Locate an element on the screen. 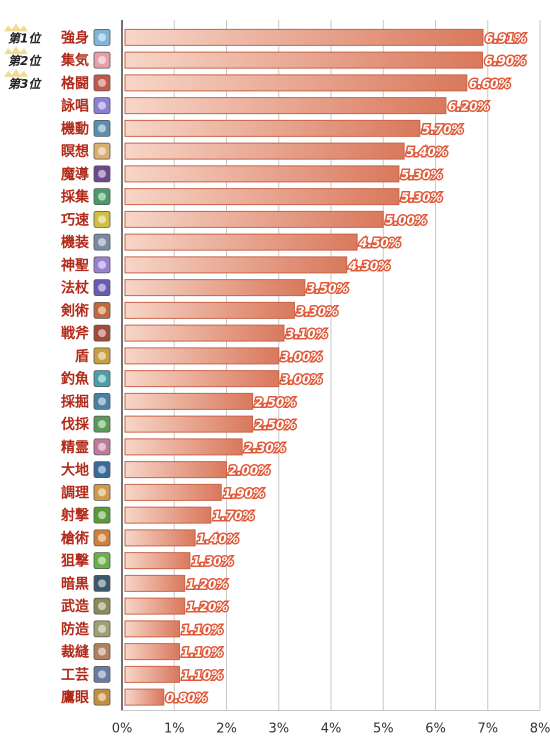 This screenshot has width=550, height=750. category-label: 魔導 is located at coordinates (75, 174).